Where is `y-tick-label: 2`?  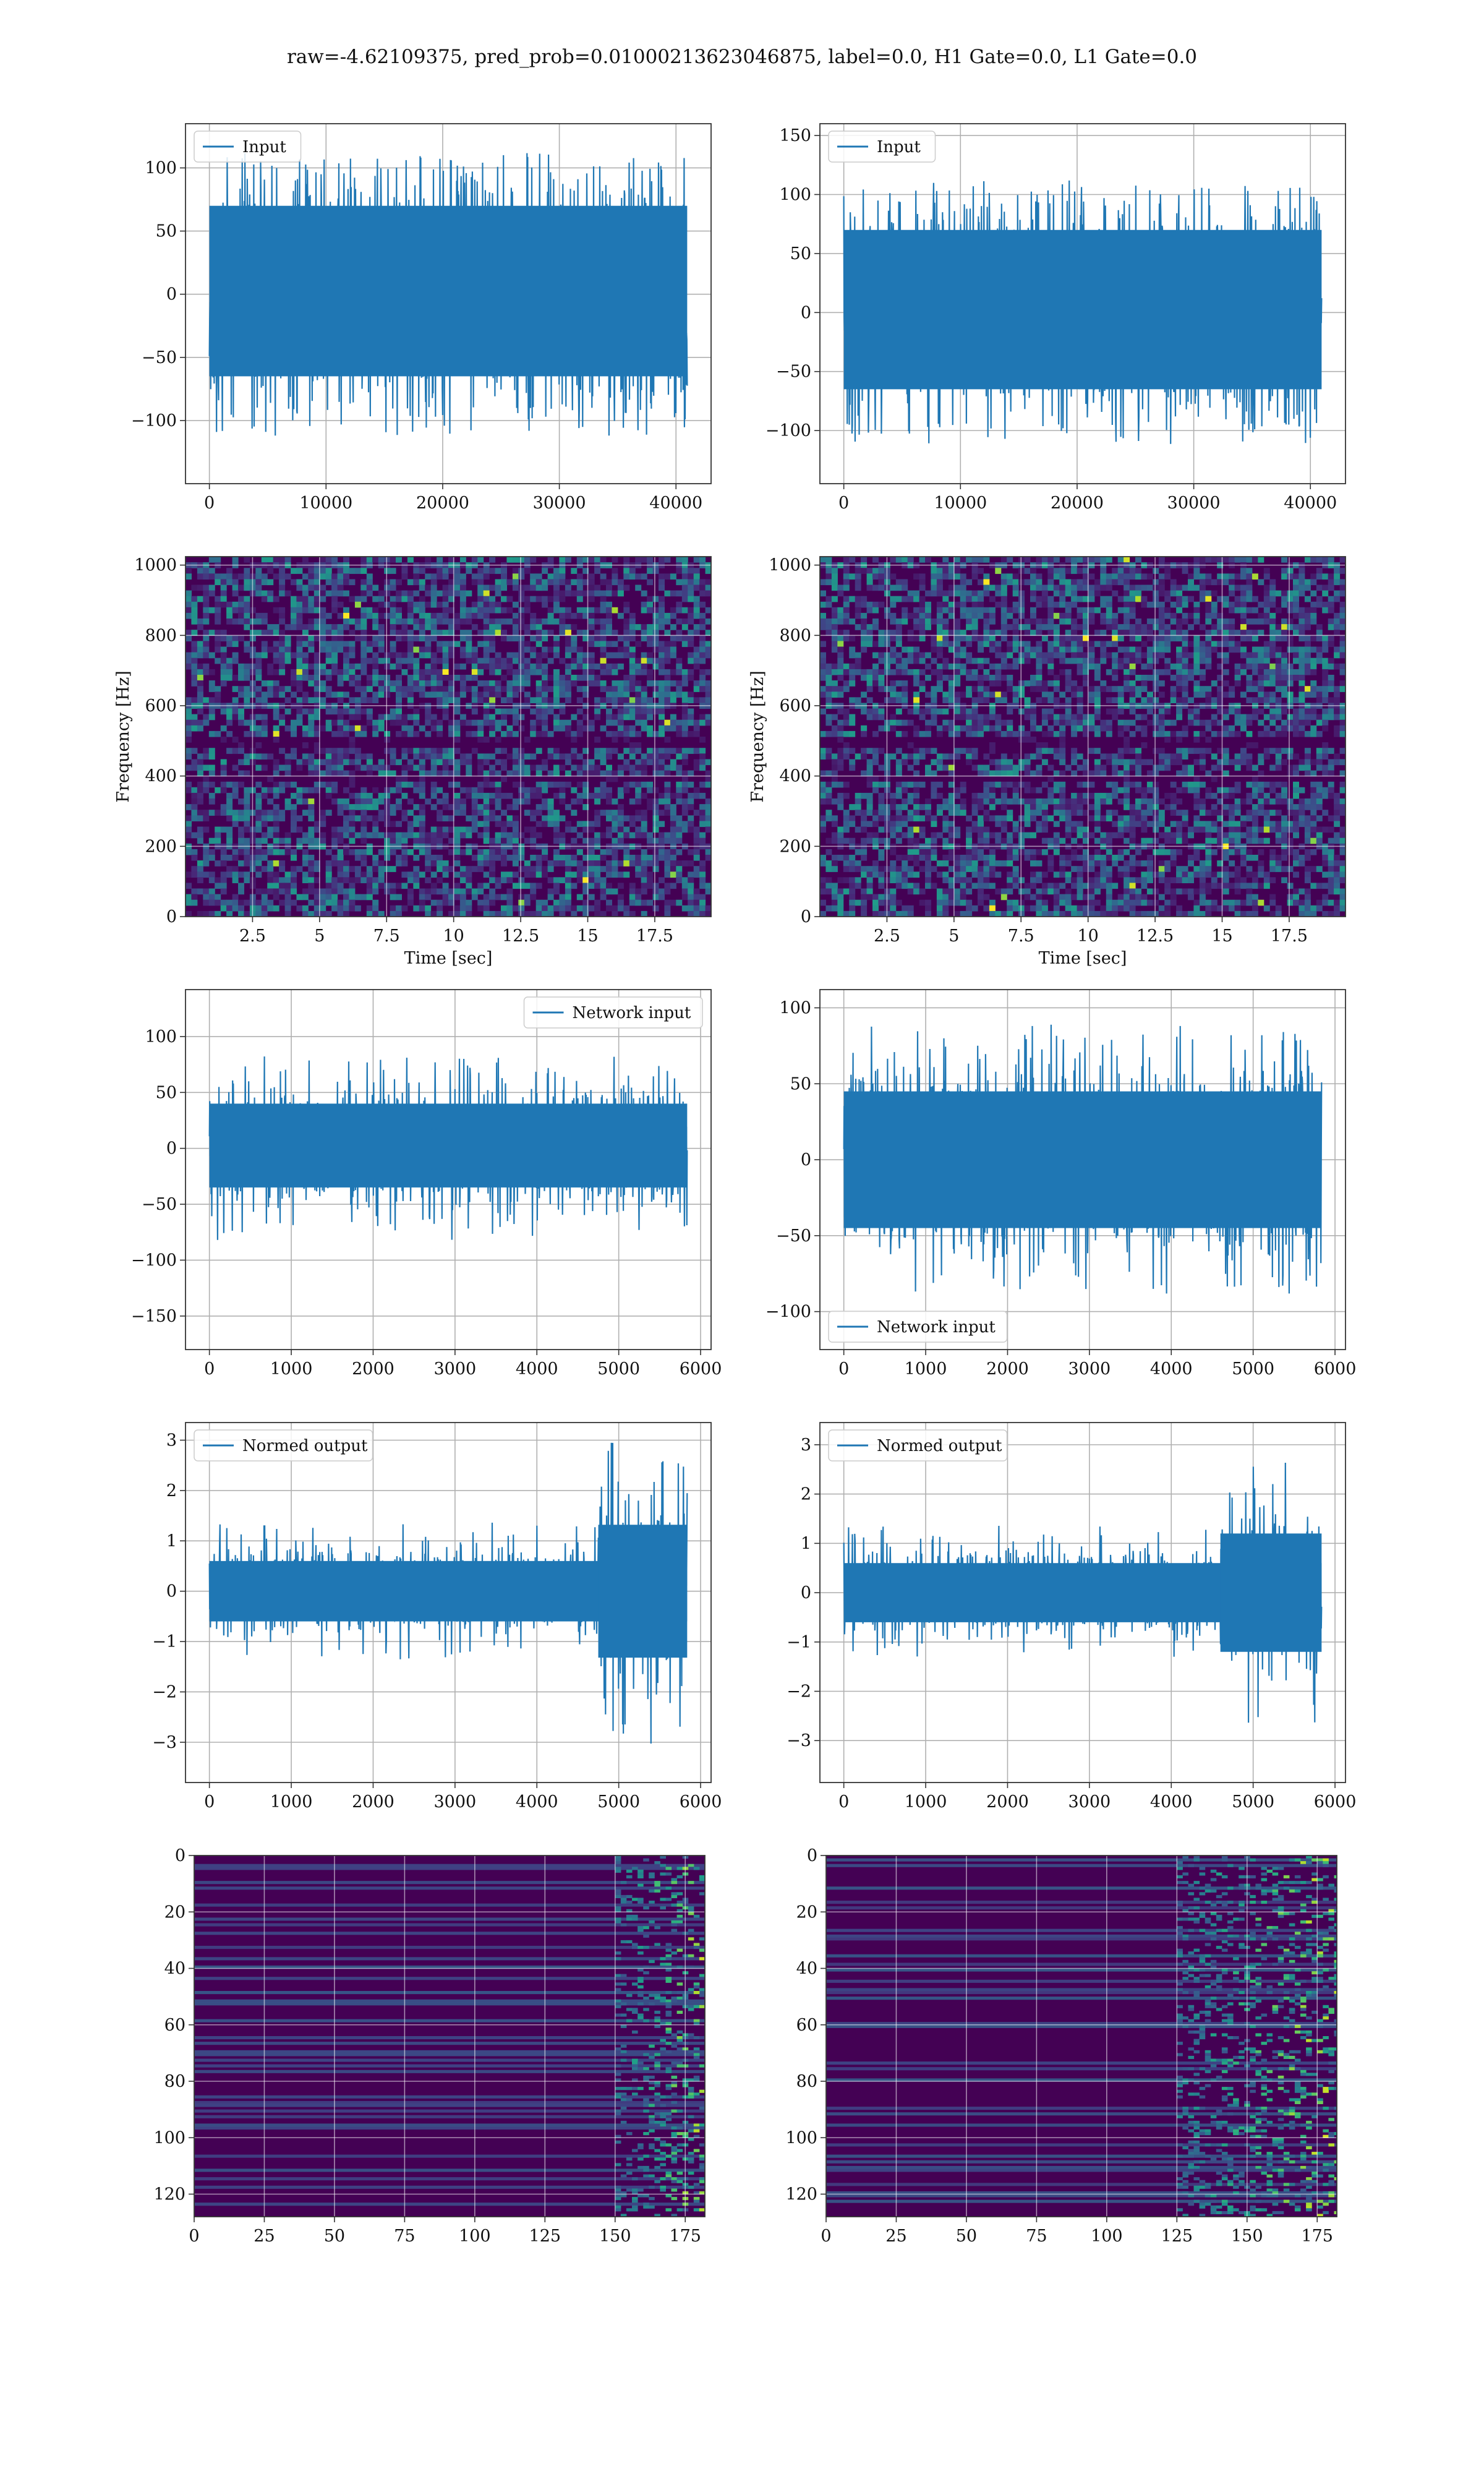 y-tick-label: 2 is located at coordinates (806, 1494).